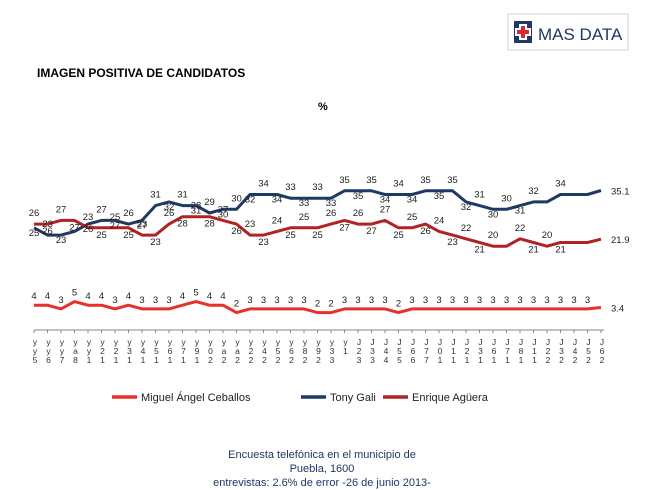  I want to click on mas-data-logo: MAS DATA, so click(568, 32).